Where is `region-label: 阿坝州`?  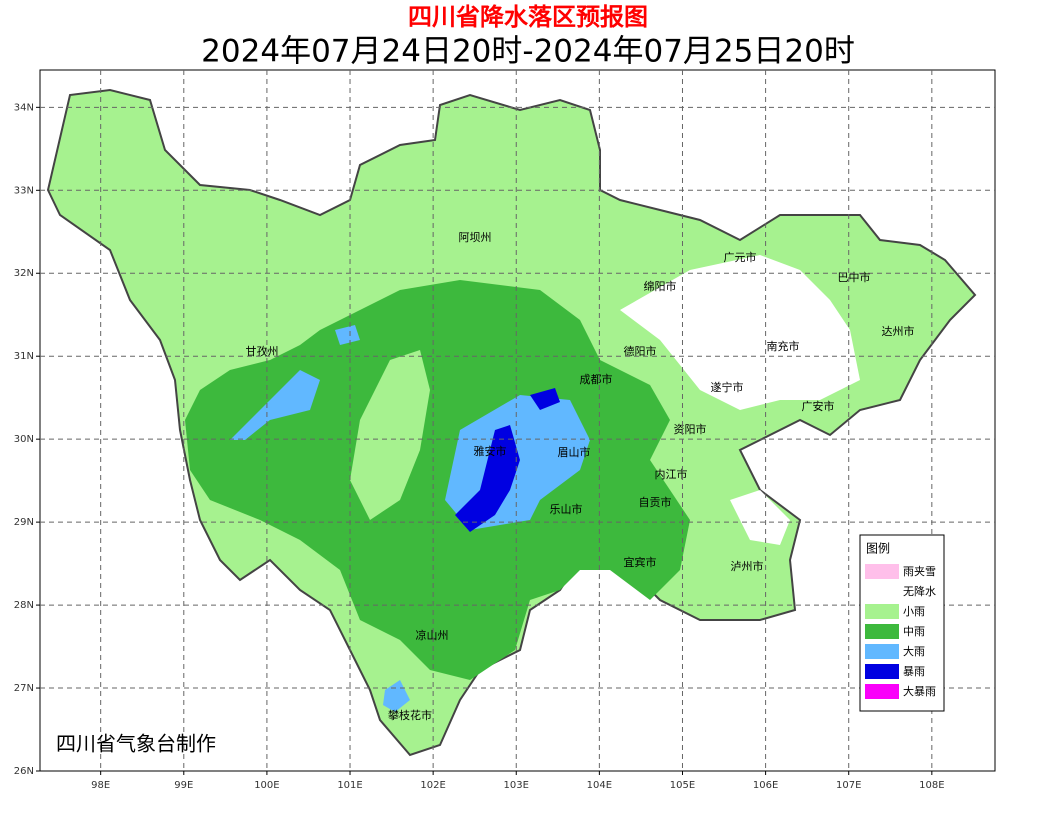
region-label: 阿坝州 is located at coordinates (475, 237).